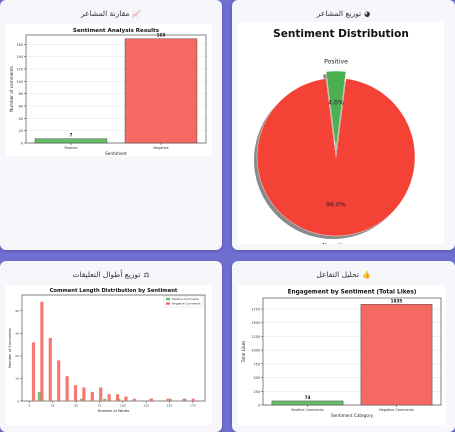  I want to click on chart-title: Sentiment Analysis Results, so click(116, 31).